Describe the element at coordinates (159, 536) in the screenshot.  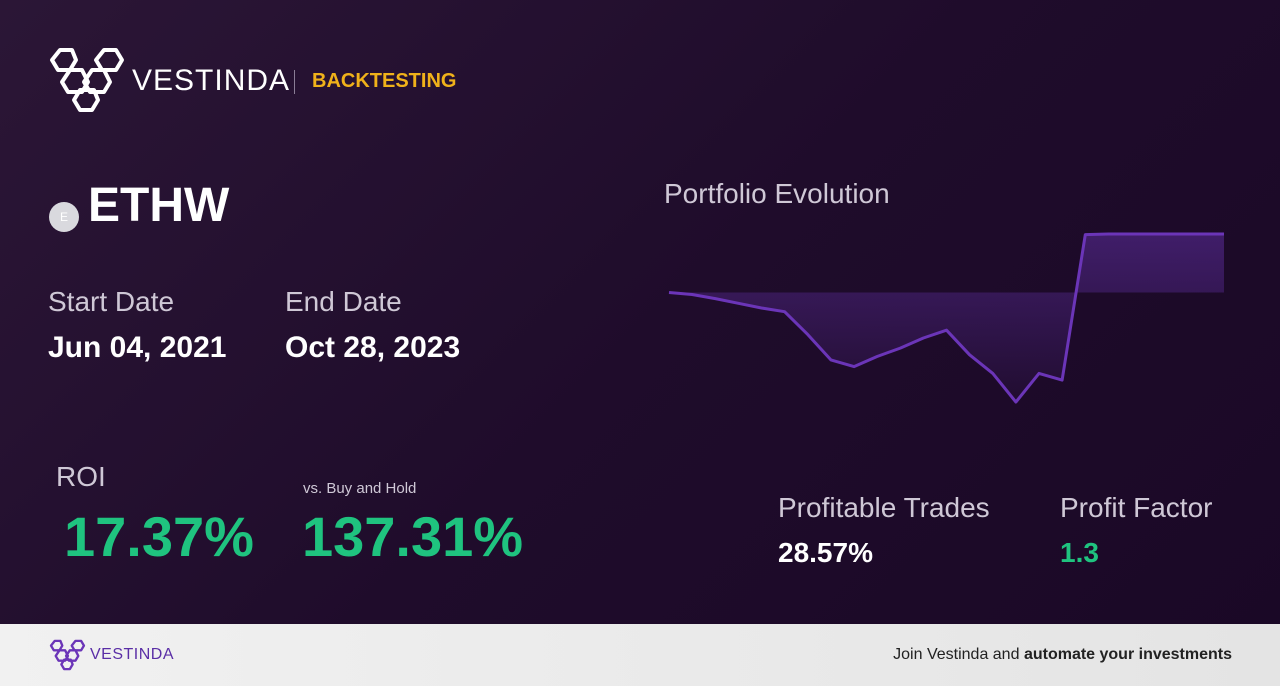
I see `roi-value: 17.37%` at that location.